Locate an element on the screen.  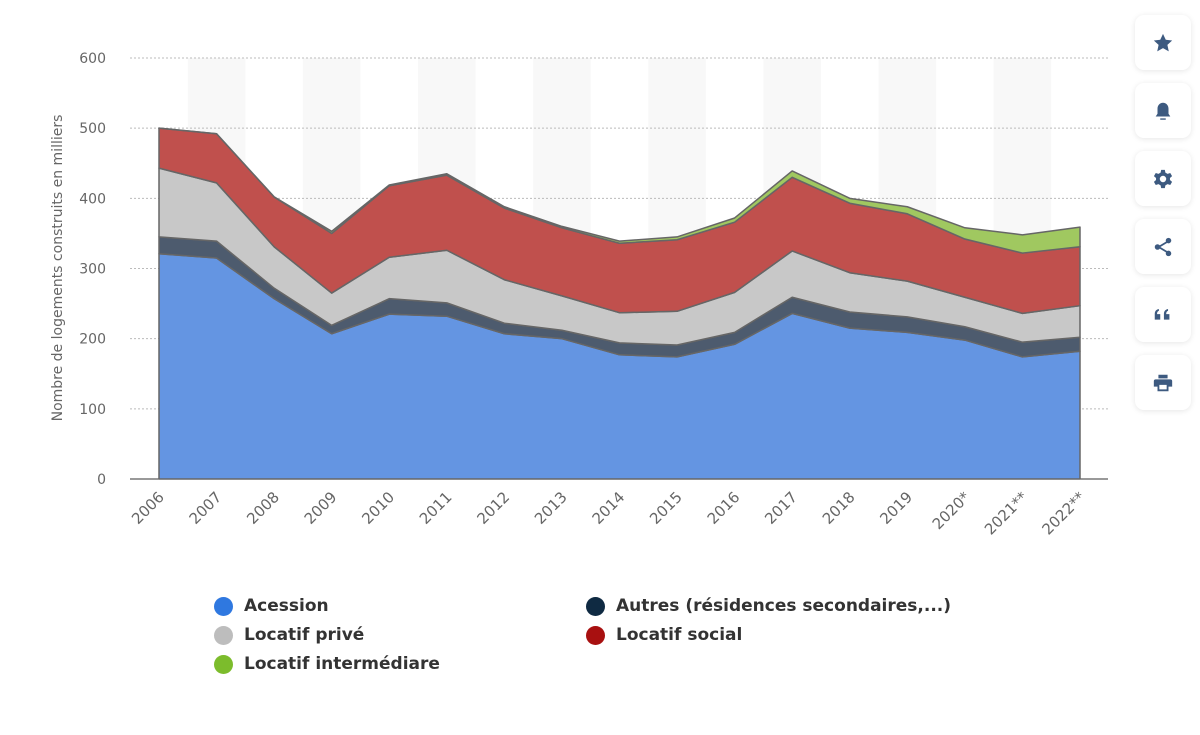
bell-icon is located at coordinates (1163, 111).